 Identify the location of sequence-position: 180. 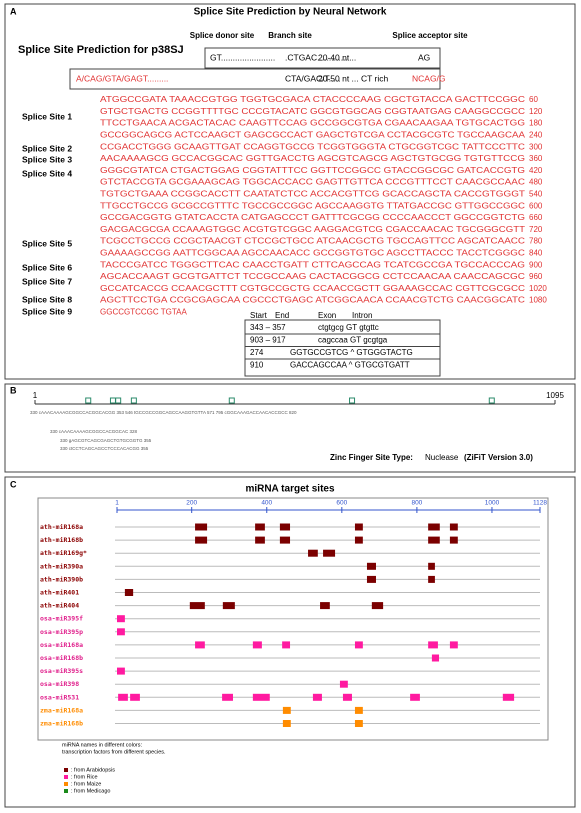
(536, 123).